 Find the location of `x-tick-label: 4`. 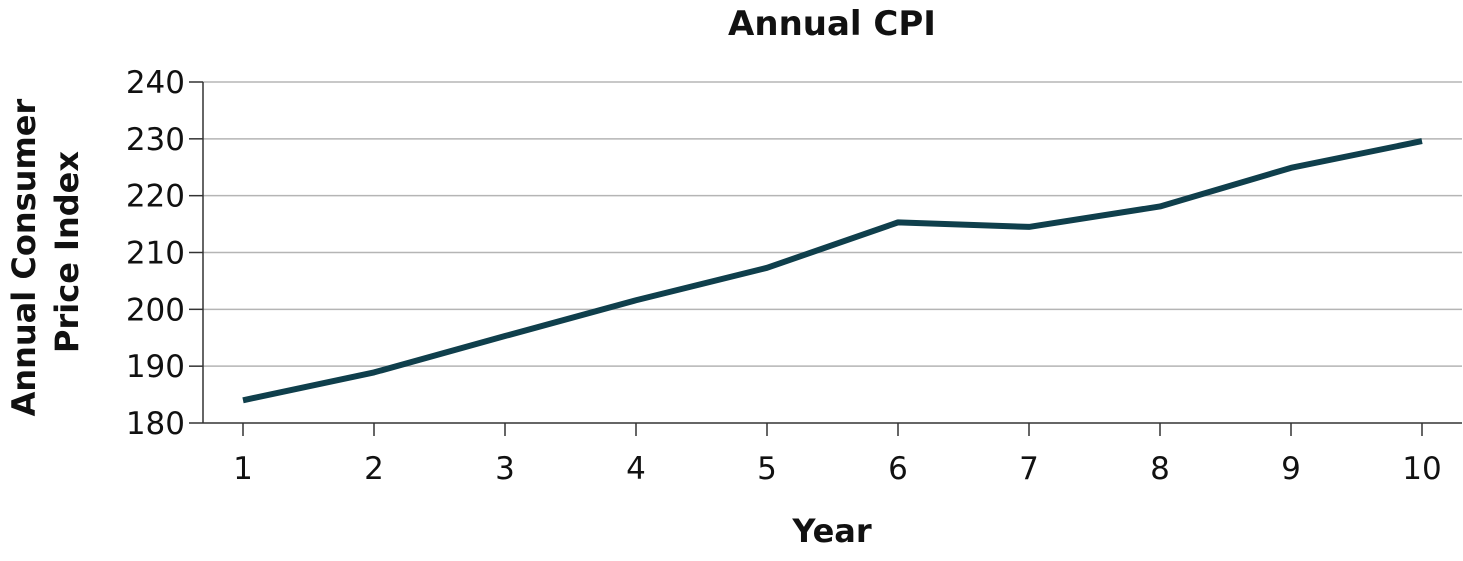

x-tick-label: 4 is located at coordinates (636, 469).